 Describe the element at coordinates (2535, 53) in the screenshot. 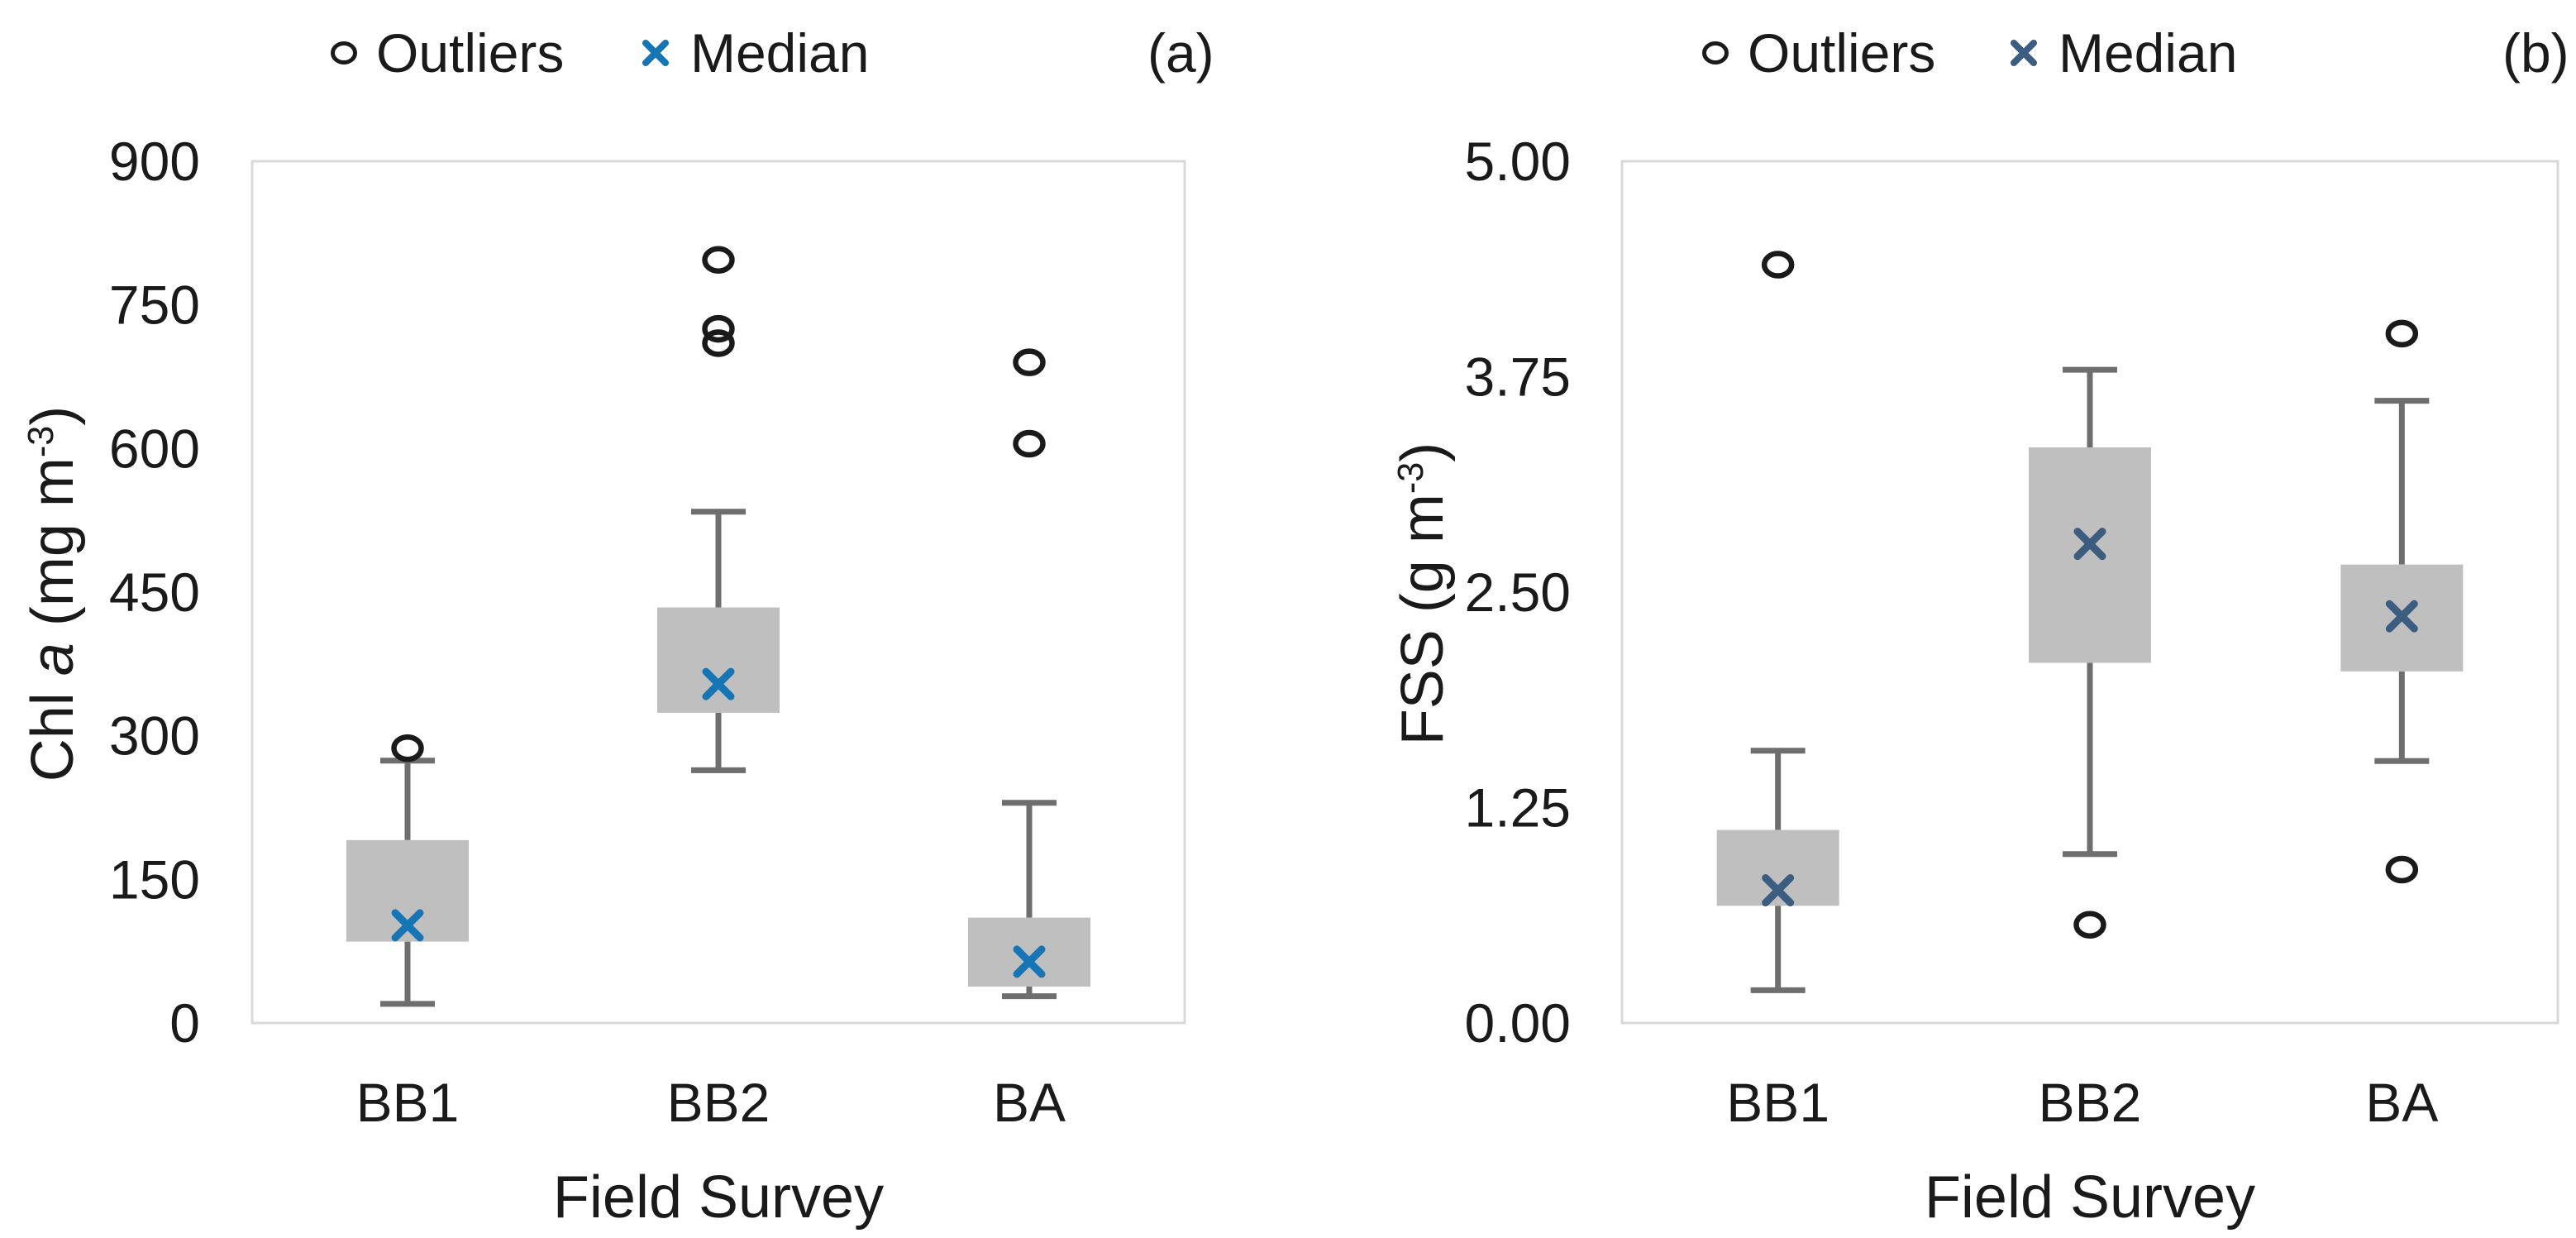

I see `panel-tag-b: (b)` at that location.